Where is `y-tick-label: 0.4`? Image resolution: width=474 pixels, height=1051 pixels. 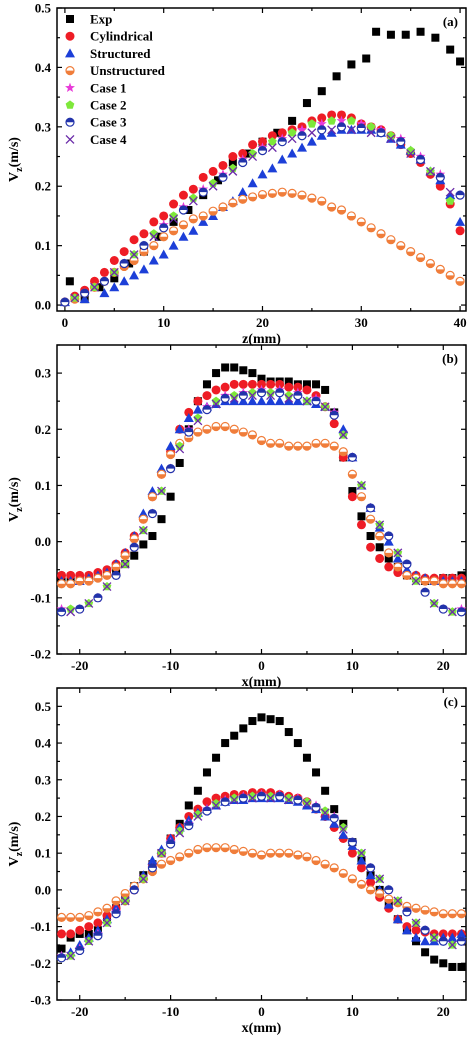 y-tick-label: 0.4 is located at coordinates (43, 743).